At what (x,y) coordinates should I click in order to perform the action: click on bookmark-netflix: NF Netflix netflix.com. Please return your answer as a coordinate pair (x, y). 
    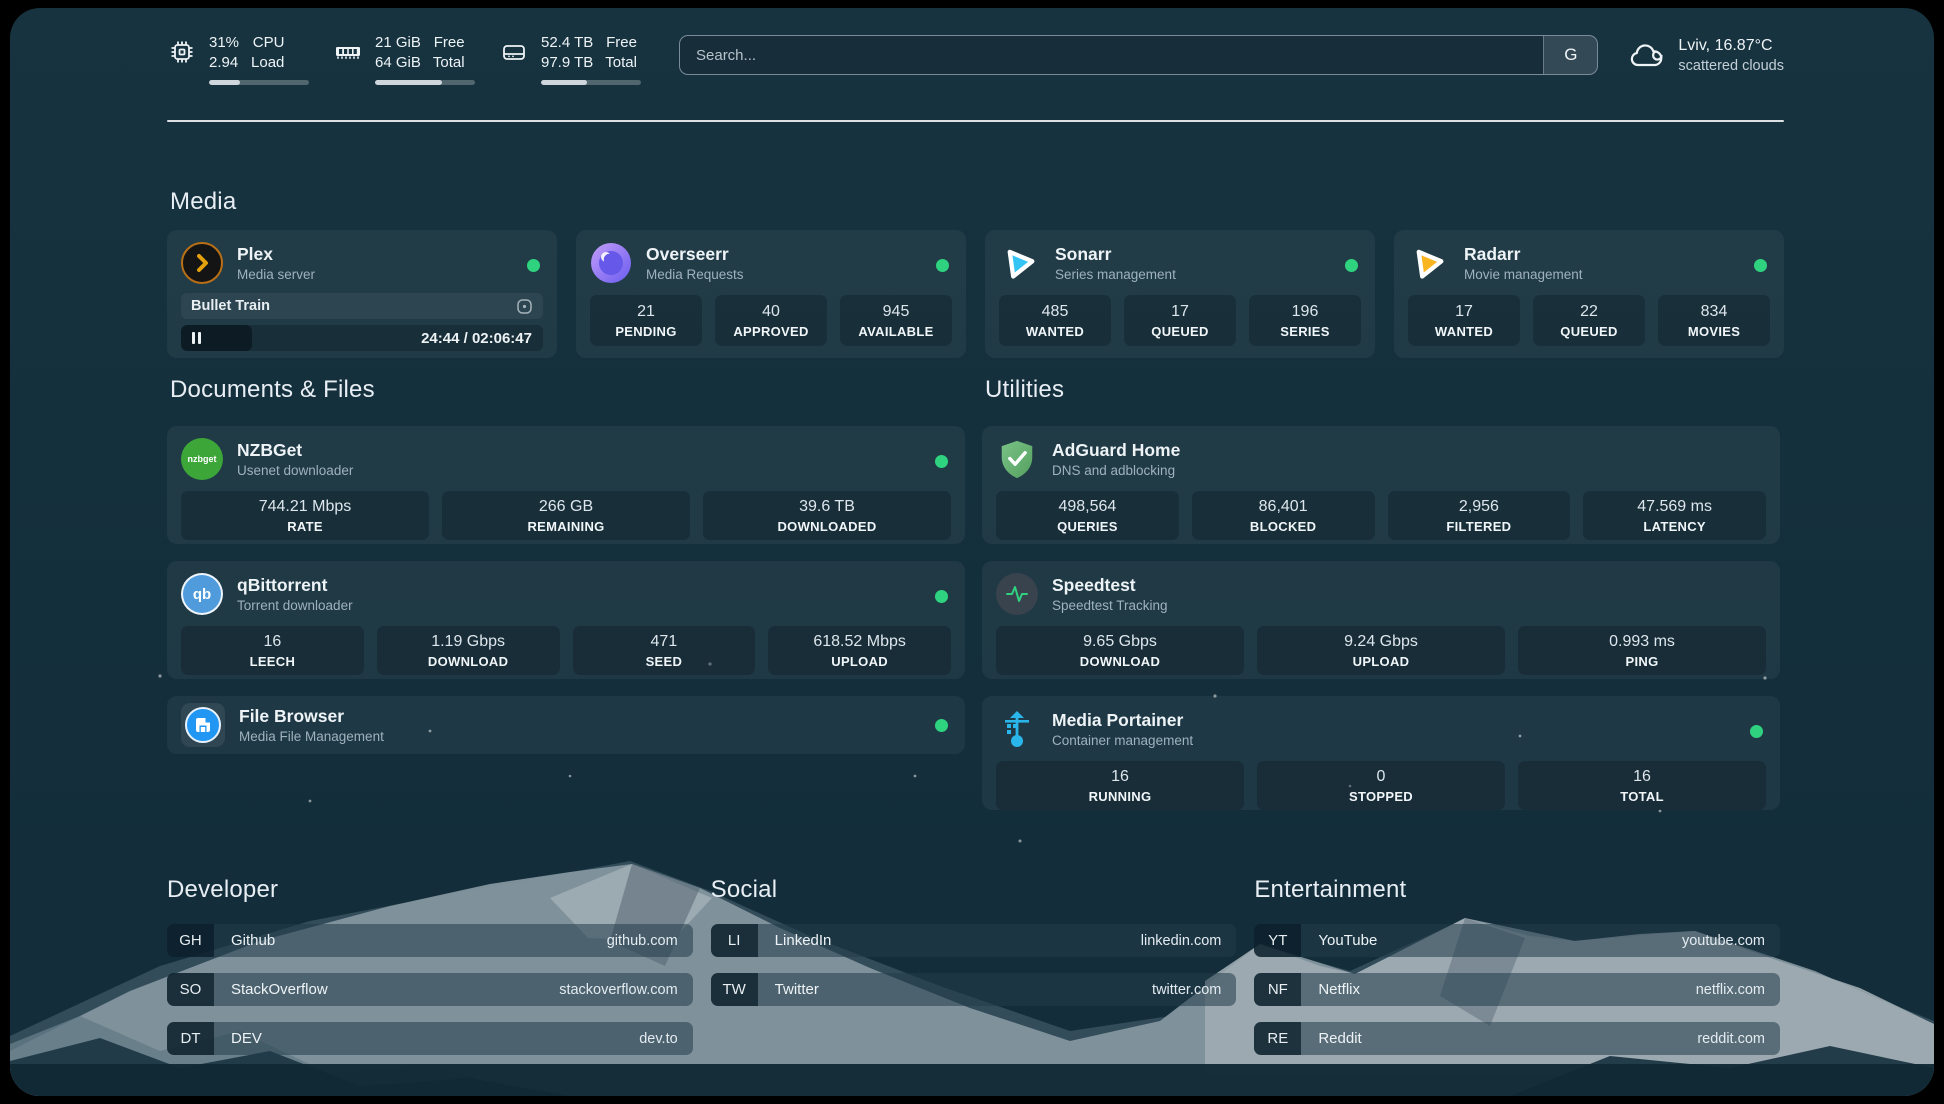
    Looking at the image, I should click on (1517, 989).